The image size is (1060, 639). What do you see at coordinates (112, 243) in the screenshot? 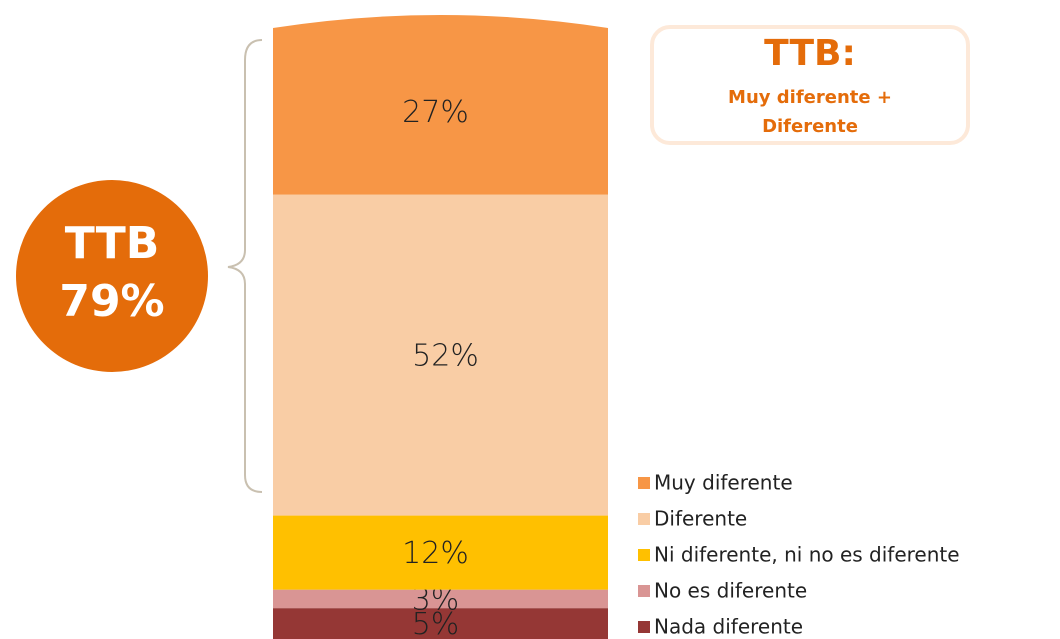
I see `circle-text: TTB` at bounding box center [112, 243].